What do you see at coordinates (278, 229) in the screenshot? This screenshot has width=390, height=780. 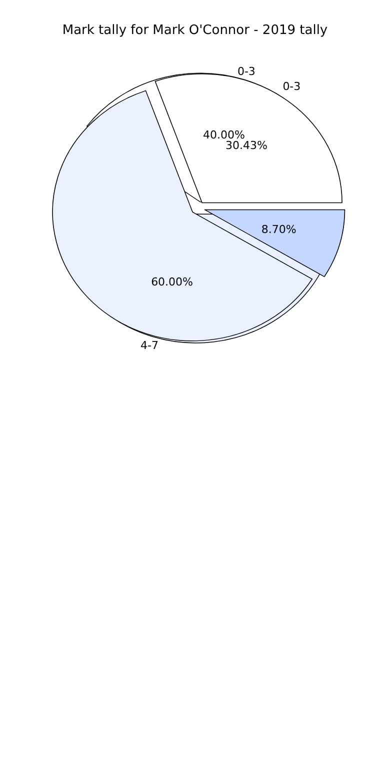 I see `data-label: 8.70%` at bounding box center [278, 229].